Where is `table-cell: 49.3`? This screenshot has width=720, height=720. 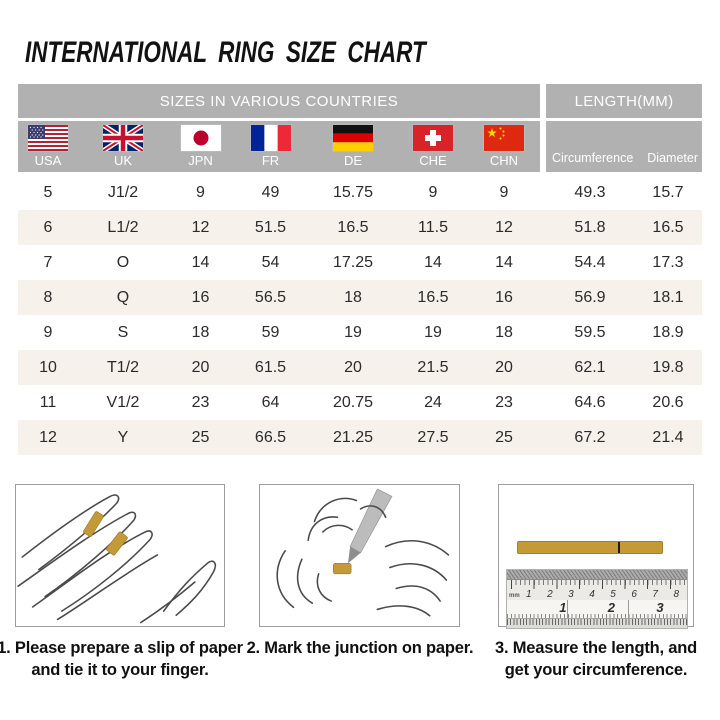 table-cell: 49.3 is located at coordinates (590, 192).